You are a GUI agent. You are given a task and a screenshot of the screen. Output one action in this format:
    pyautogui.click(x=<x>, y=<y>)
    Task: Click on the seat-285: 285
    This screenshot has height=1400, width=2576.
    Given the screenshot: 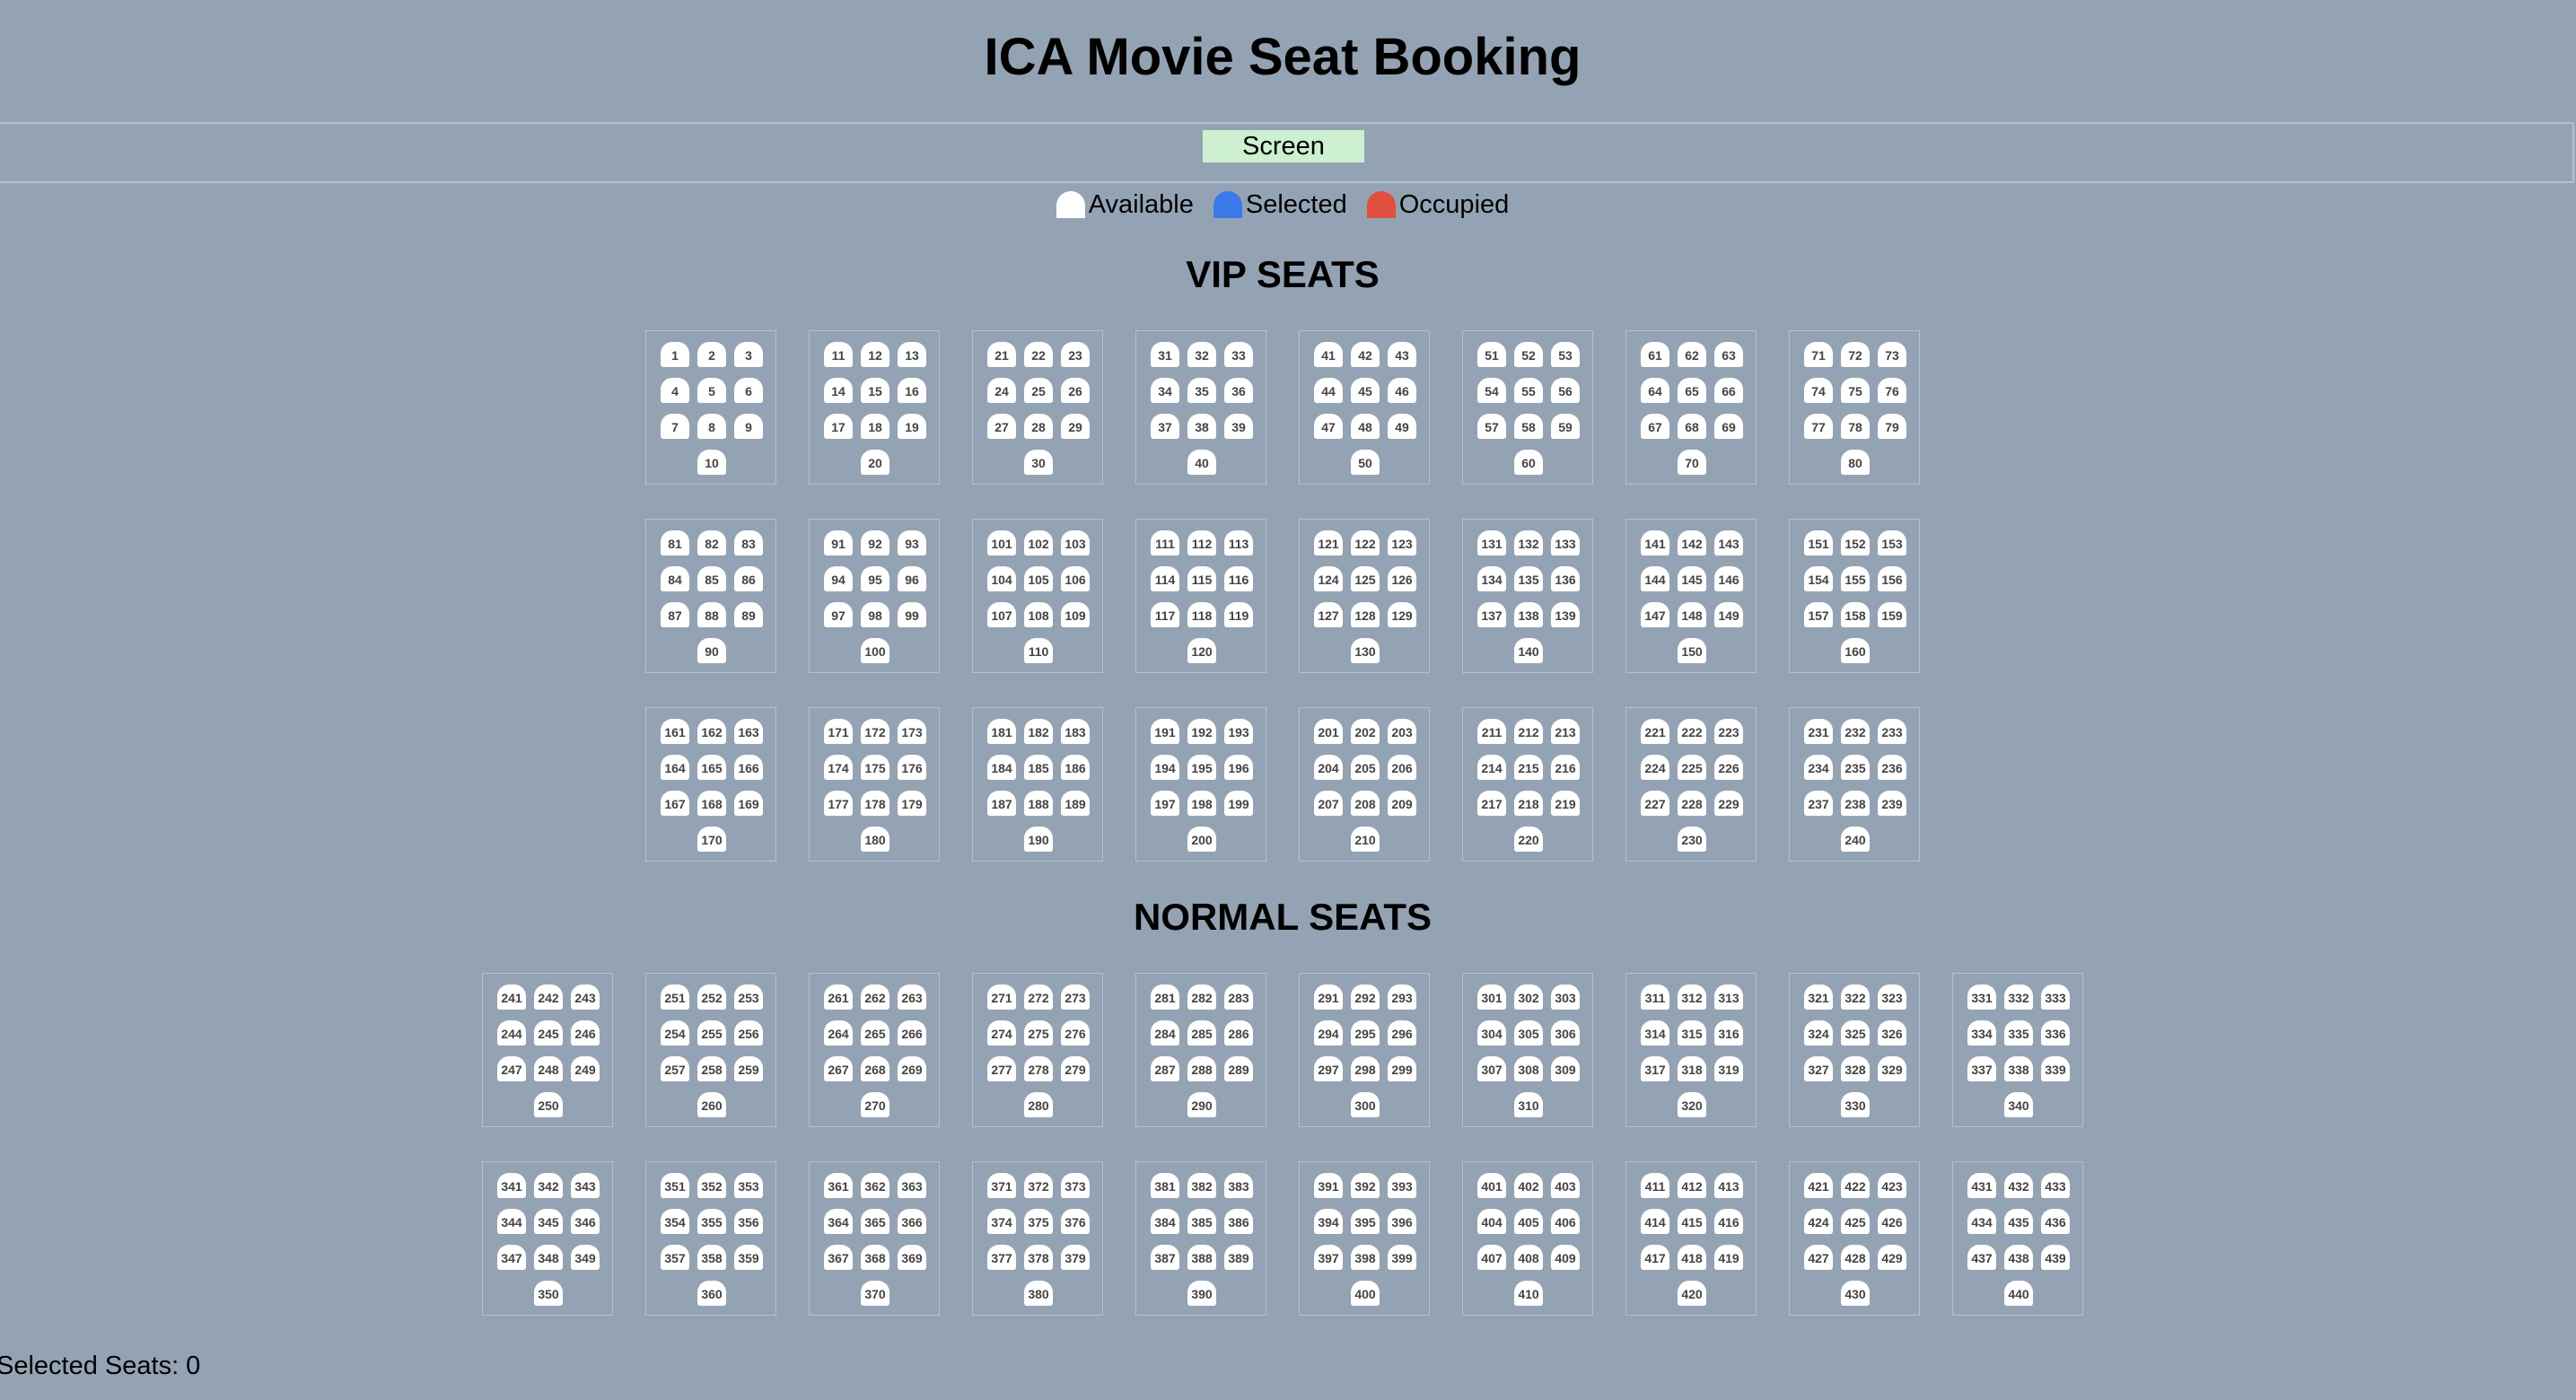 What is the action you would take?
    pyautogui.click(x=1201, y=1033)
    